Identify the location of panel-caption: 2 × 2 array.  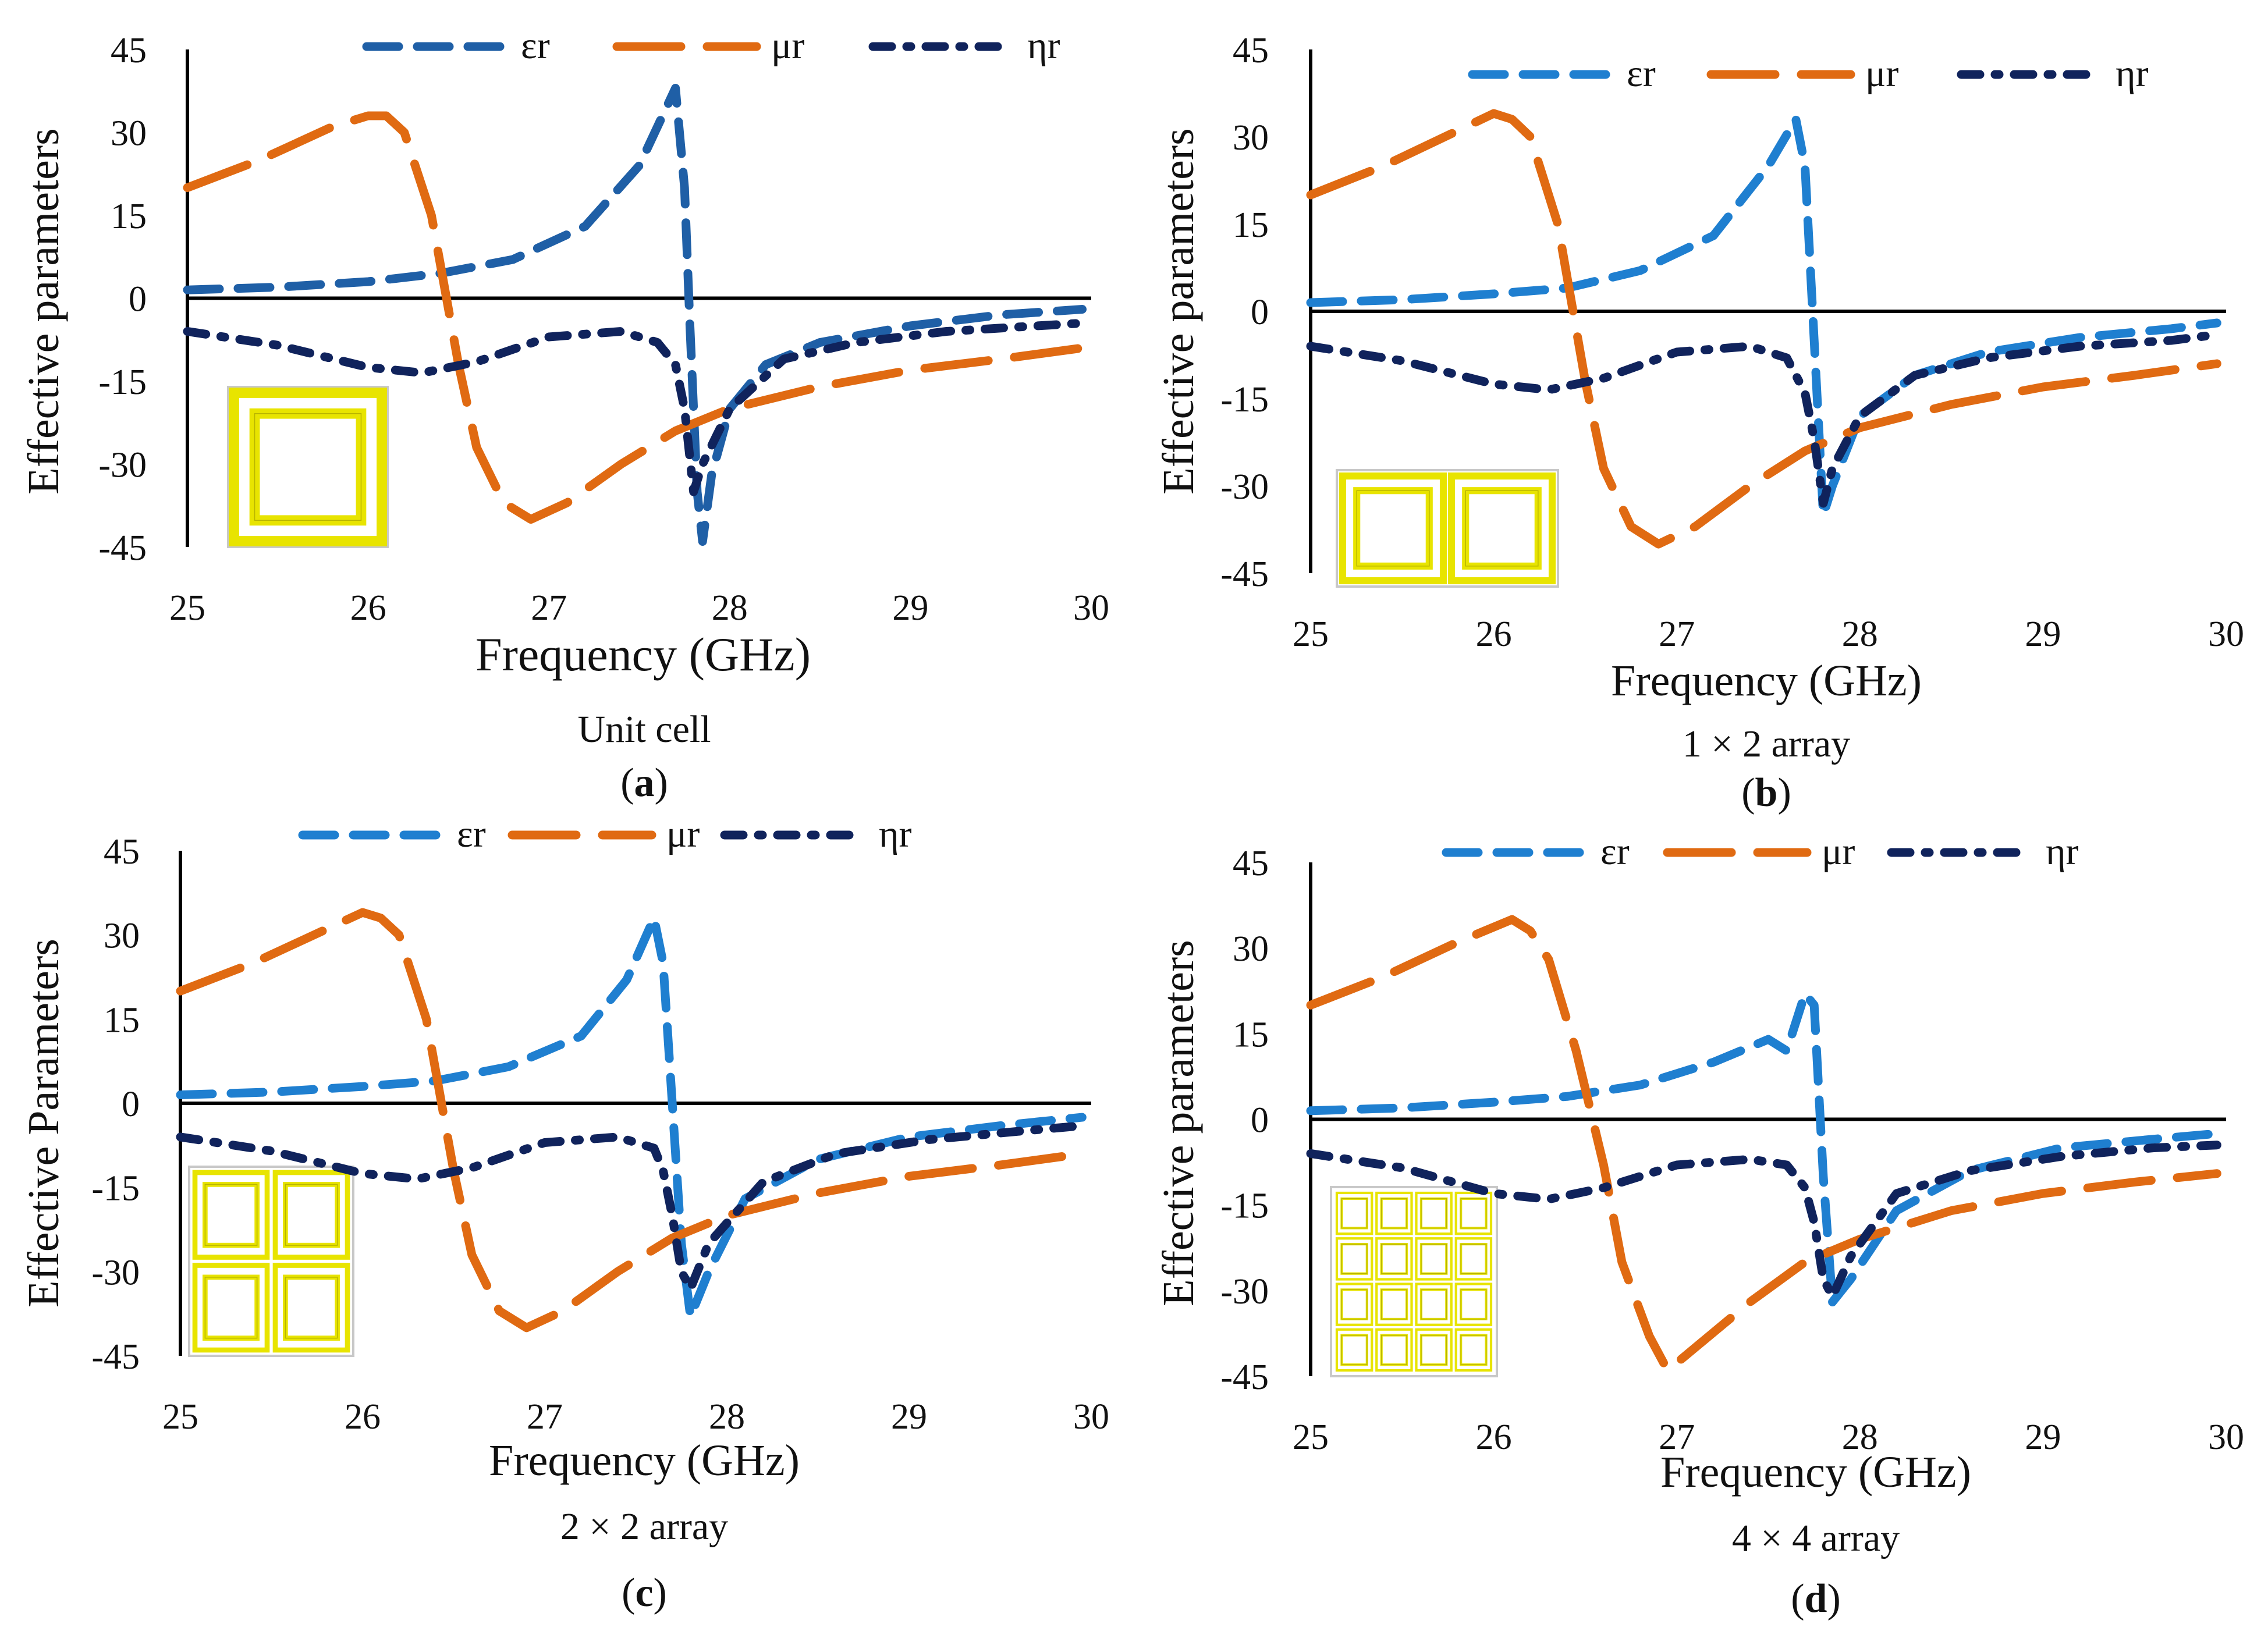
(644, 1526).